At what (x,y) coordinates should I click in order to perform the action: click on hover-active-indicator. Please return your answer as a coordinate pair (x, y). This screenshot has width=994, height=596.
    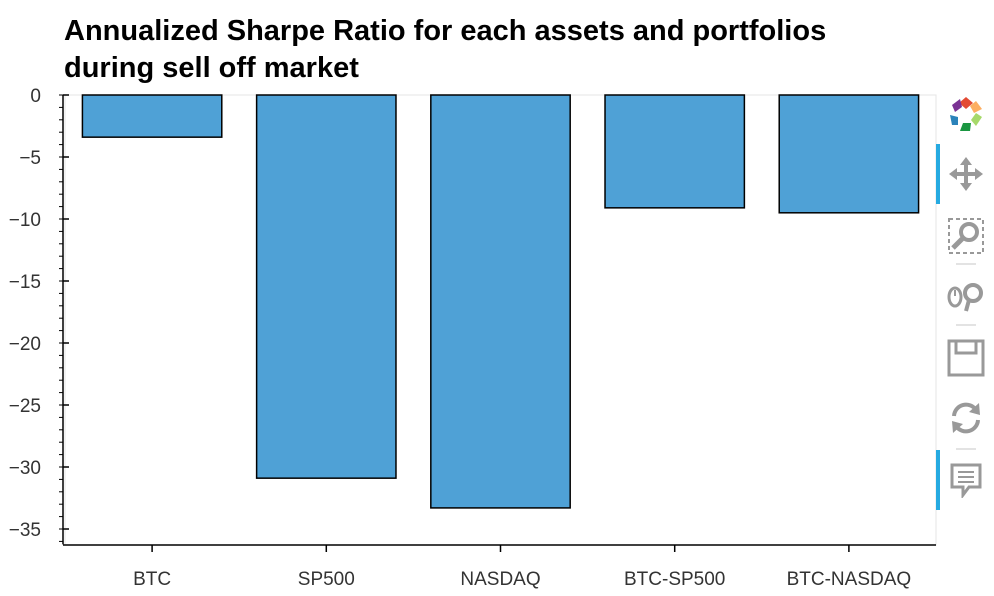
    Looking at the image, I should click on (938, 480).